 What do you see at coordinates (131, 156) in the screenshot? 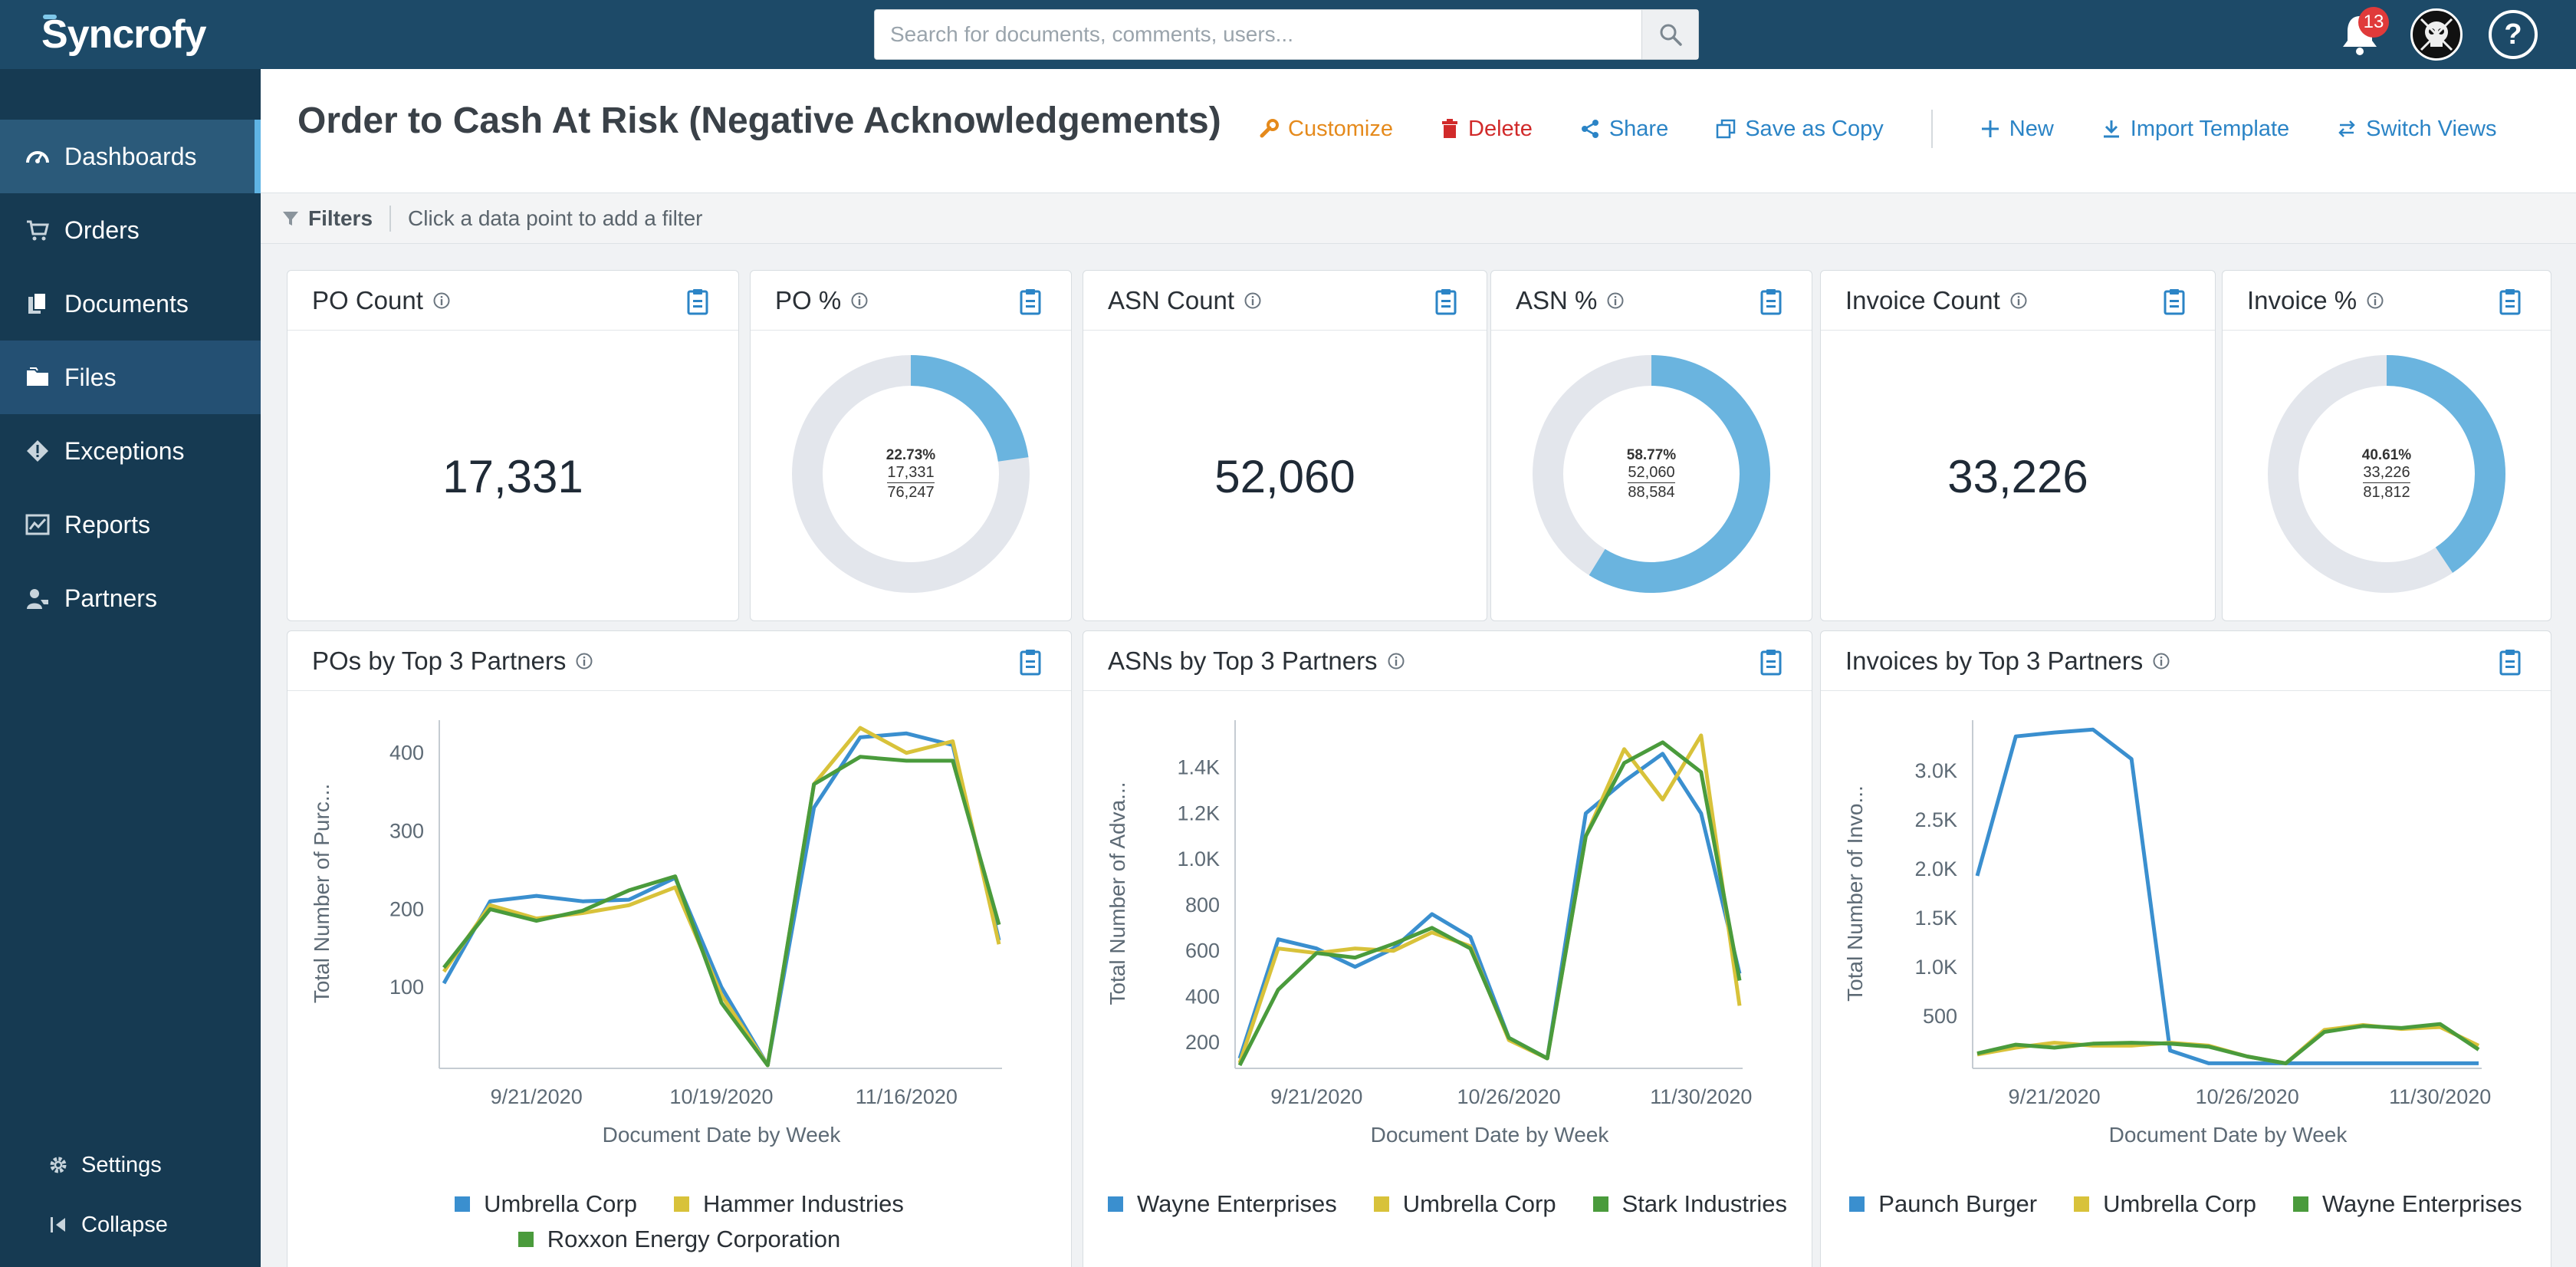
I see `sidebar-item-dashboards: Dashboards` at bounding box center [131, 156].